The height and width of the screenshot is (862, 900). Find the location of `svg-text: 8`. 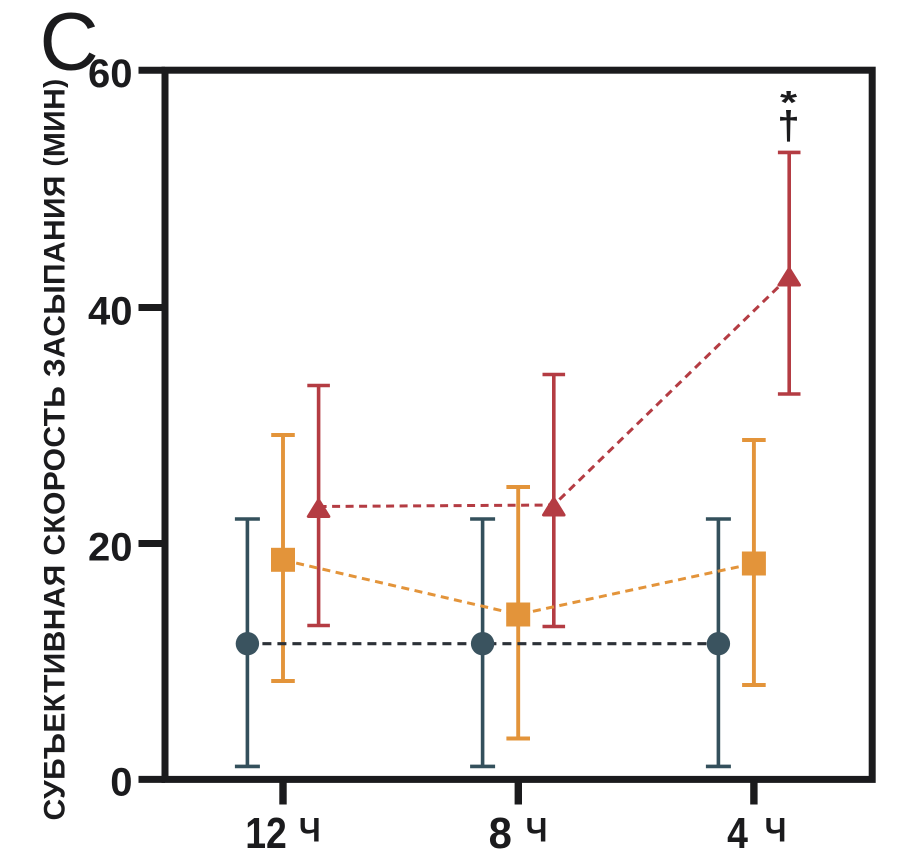

svg-text: 8 is located at coordinates (500, 833).